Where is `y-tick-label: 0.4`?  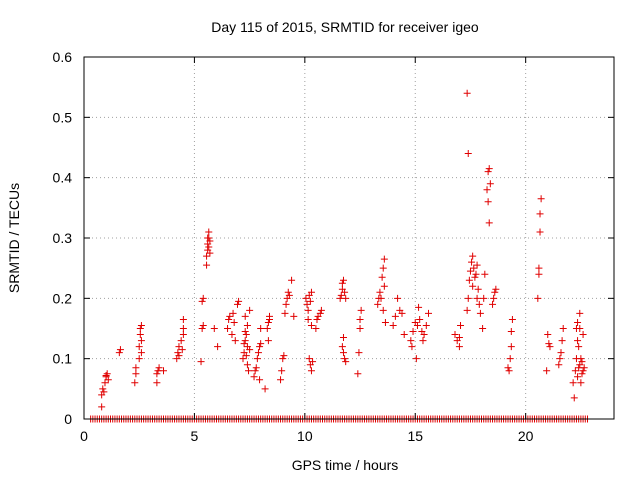 y-tick-label: 0.4 is located at coordinates (63, 178).